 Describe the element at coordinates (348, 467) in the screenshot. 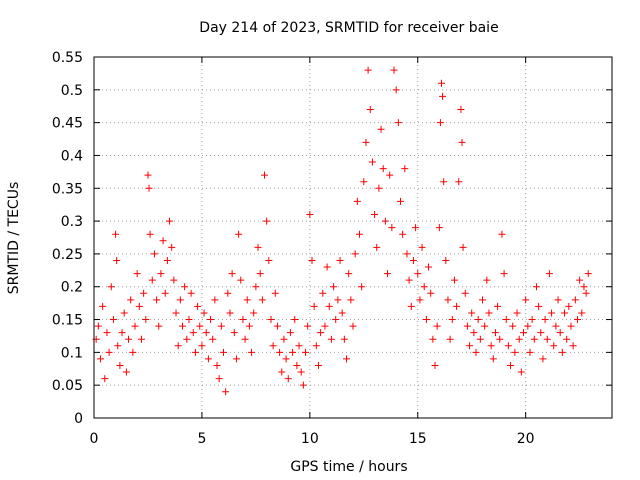

I see `x-axis-label: GPS time / hours` at that location.